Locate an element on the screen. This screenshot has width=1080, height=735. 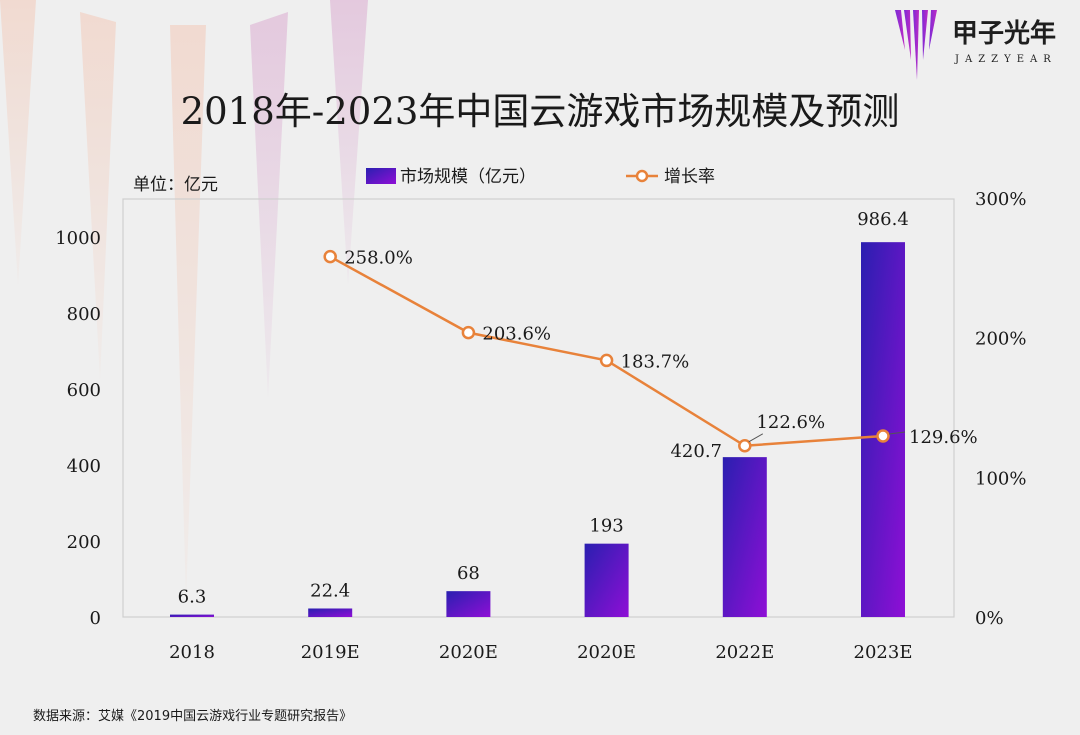
left-tick-label: 200 is located at coordinates (84, 542).